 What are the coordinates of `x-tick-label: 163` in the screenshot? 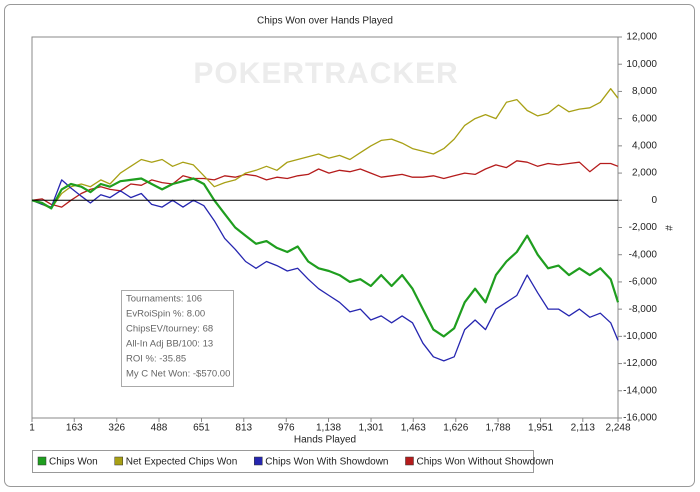 It's located at (74, 428).